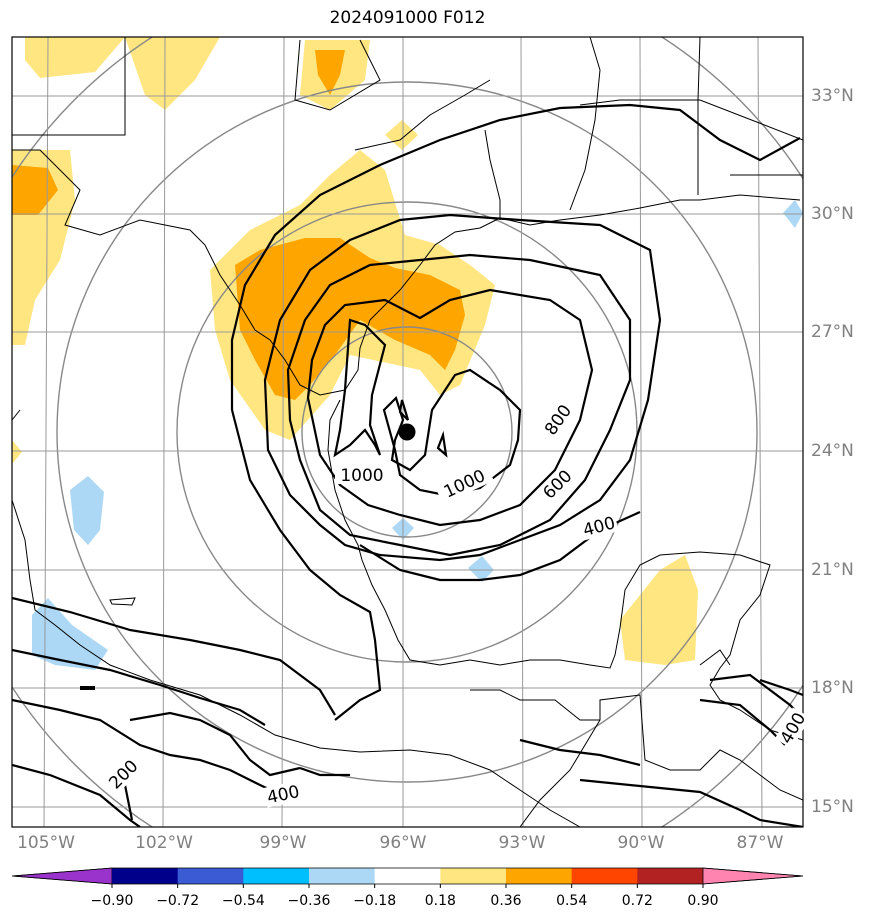 This screenshot has width=873, height=924. I want to click on colorbar-tick-label: 0.36, so click(506, 901).